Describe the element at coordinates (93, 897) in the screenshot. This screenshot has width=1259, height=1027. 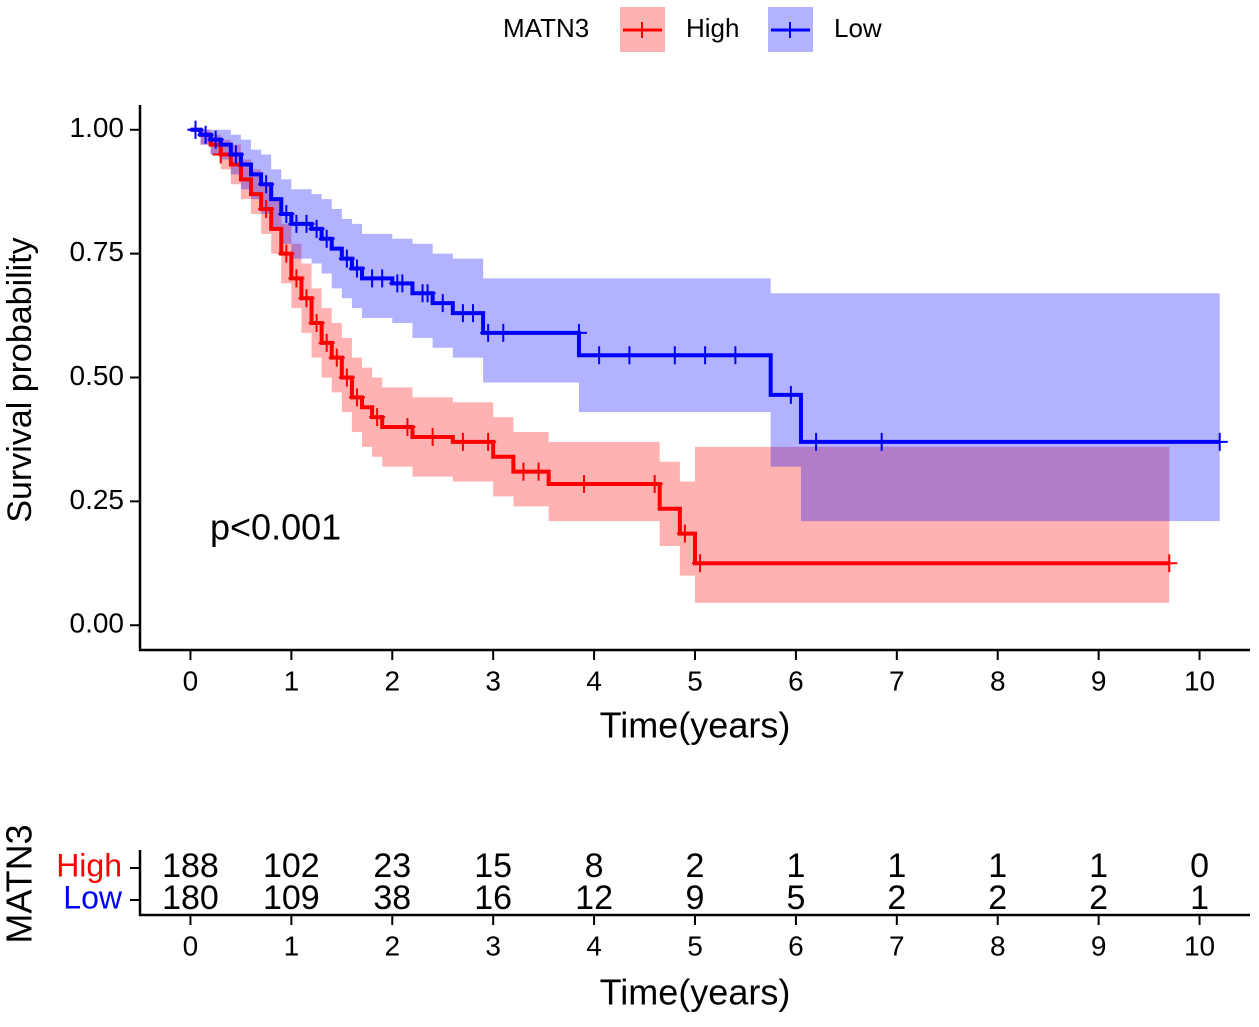
I see `row-label: Low` at that location.